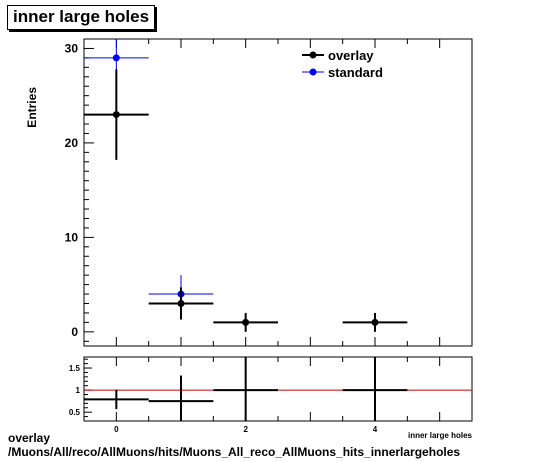 This screenshot has width=546, height=462. I want to click on standard-marker, so click(116, 58).